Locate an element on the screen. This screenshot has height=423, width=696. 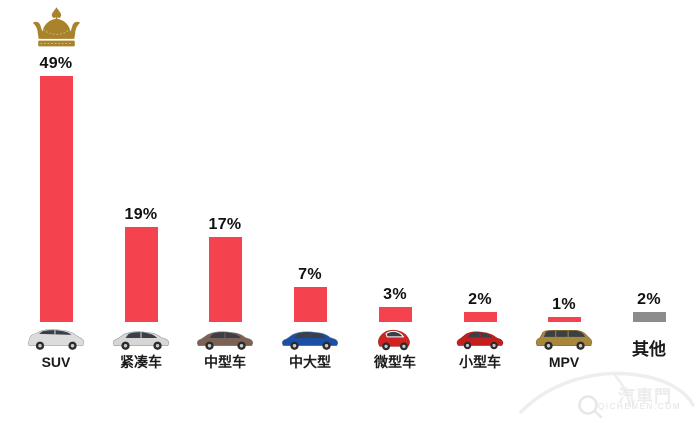
category-label: 中大型 is located at coordinates (310, 362).